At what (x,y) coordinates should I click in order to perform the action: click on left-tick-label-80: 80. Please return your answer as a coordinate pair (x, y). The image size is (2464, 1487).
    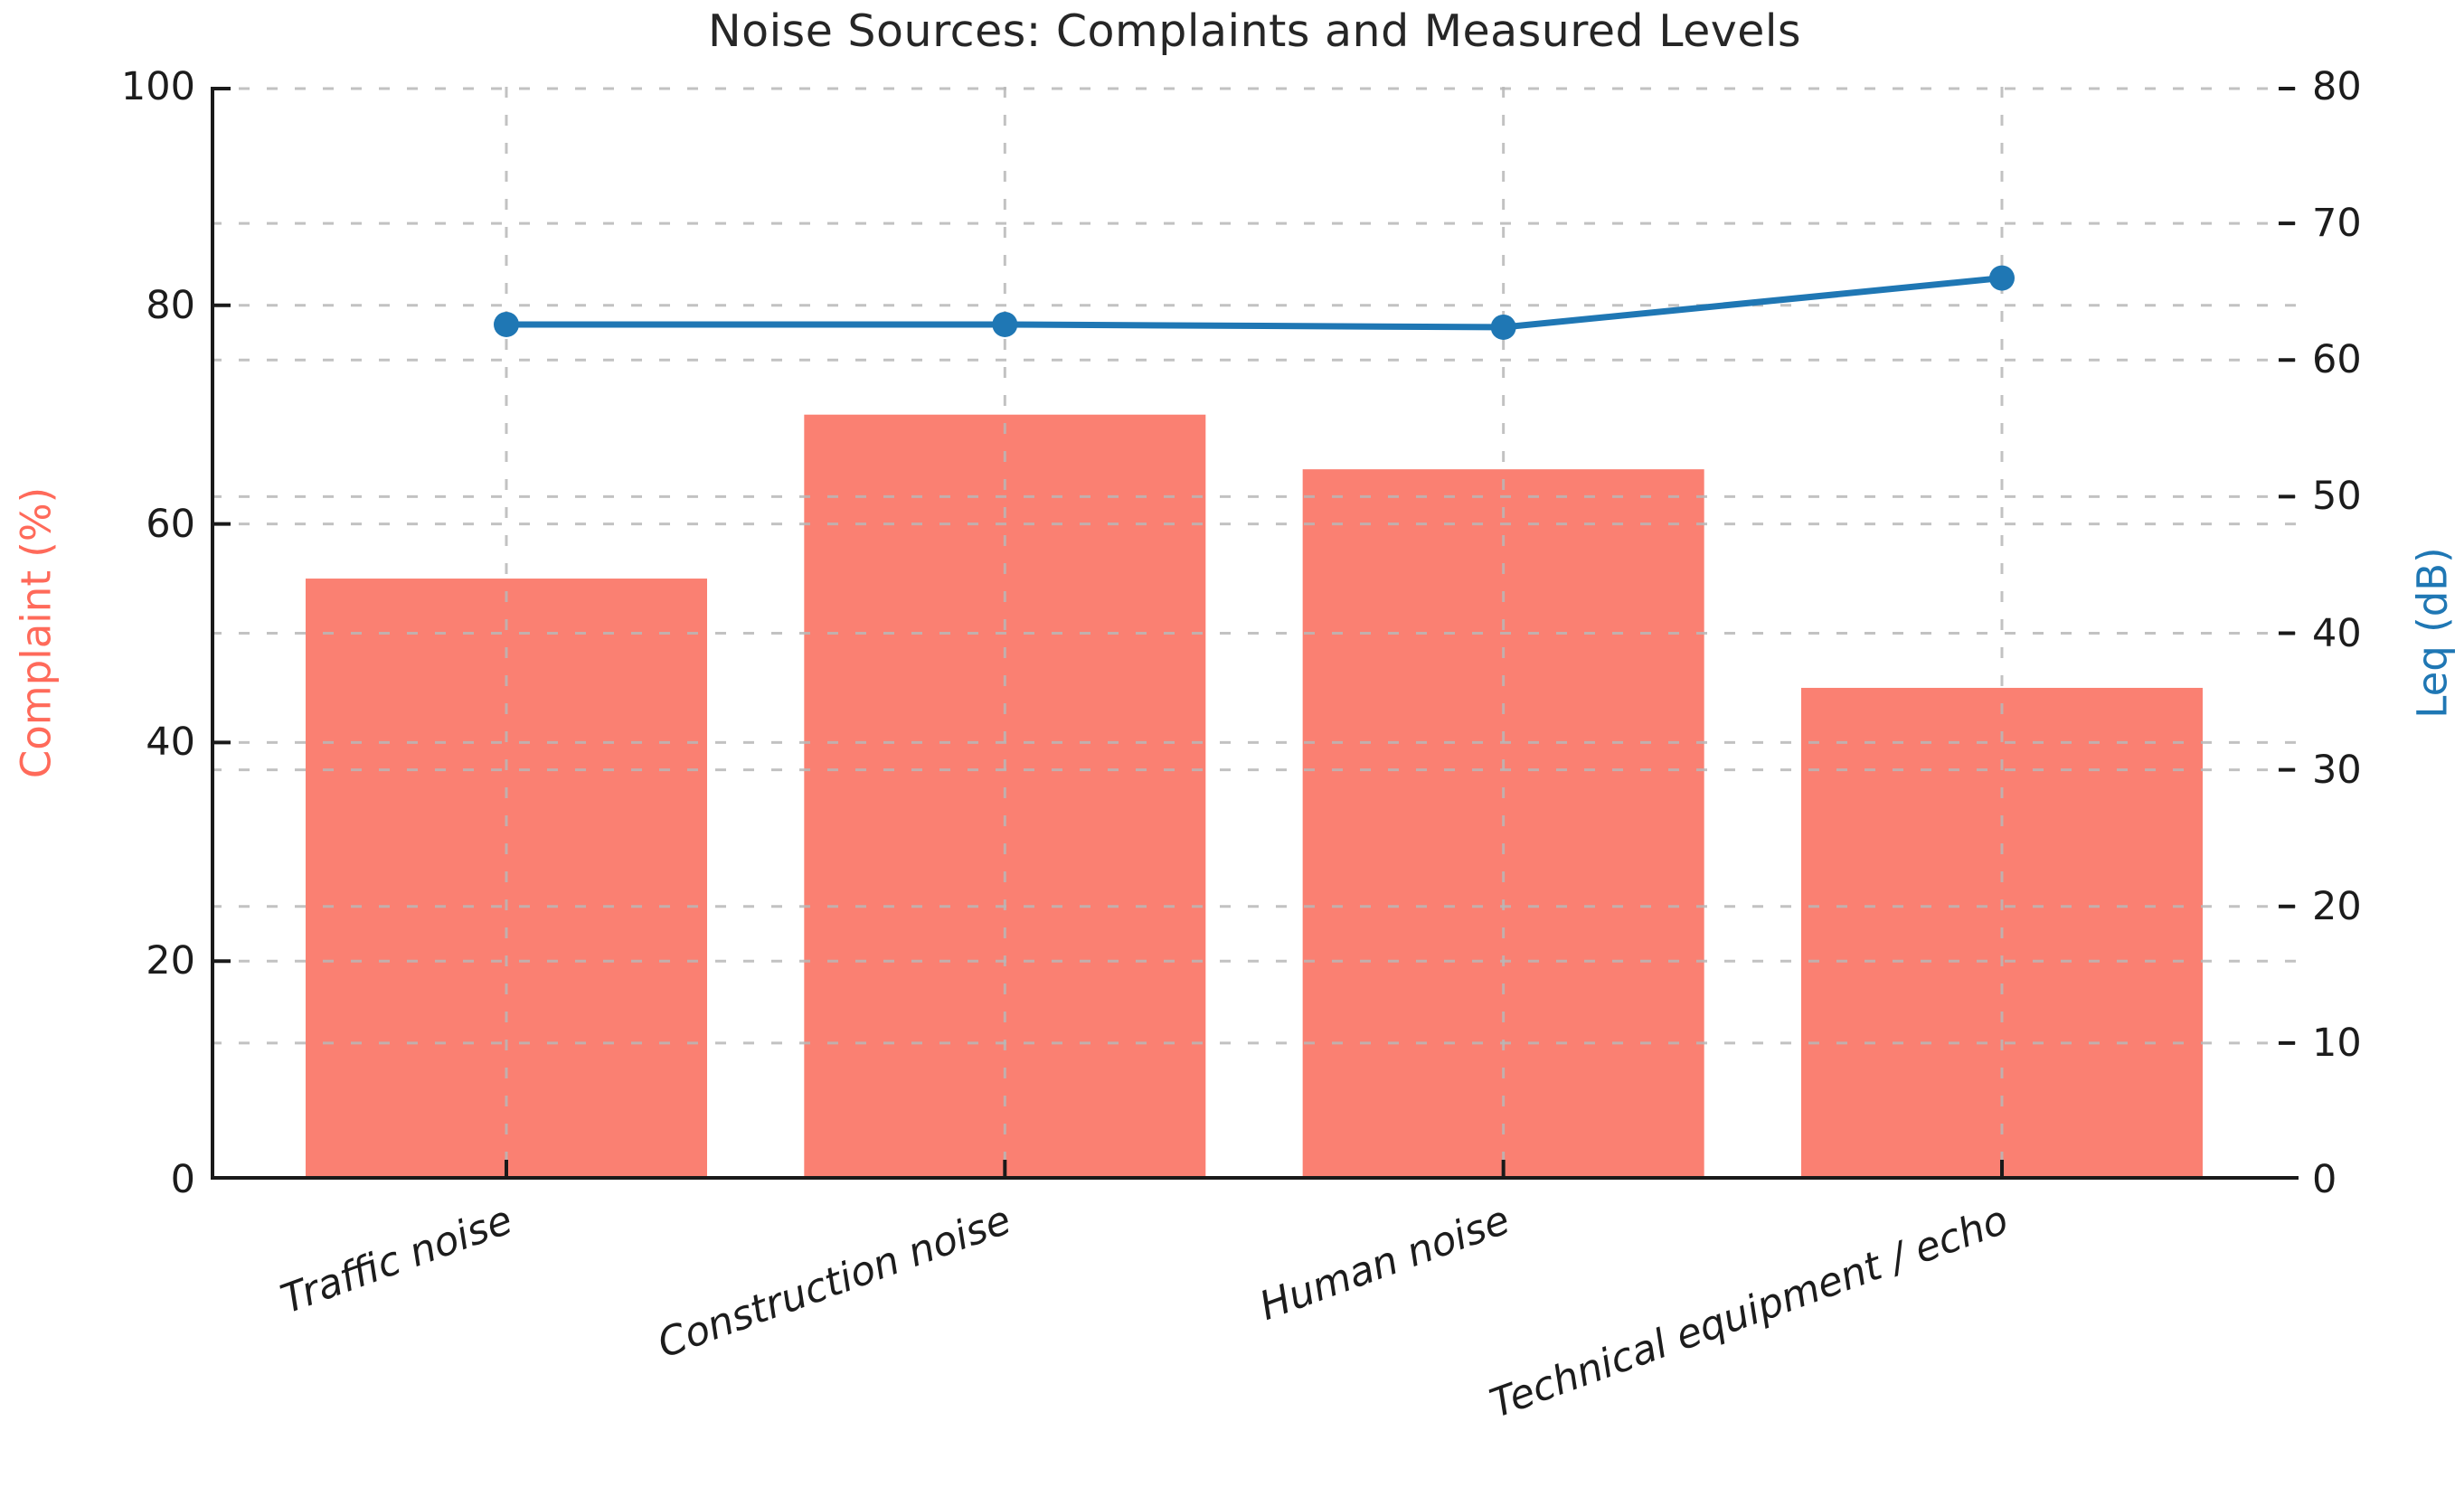
    Looking at the image, I should click on (170, 305).